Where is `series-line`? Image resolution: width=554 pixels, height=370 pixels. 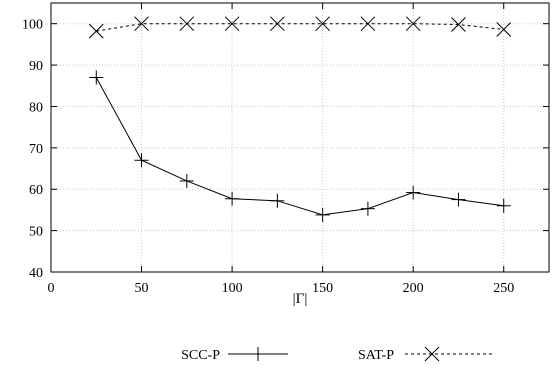 series-line is located at coordinates (300, 27).